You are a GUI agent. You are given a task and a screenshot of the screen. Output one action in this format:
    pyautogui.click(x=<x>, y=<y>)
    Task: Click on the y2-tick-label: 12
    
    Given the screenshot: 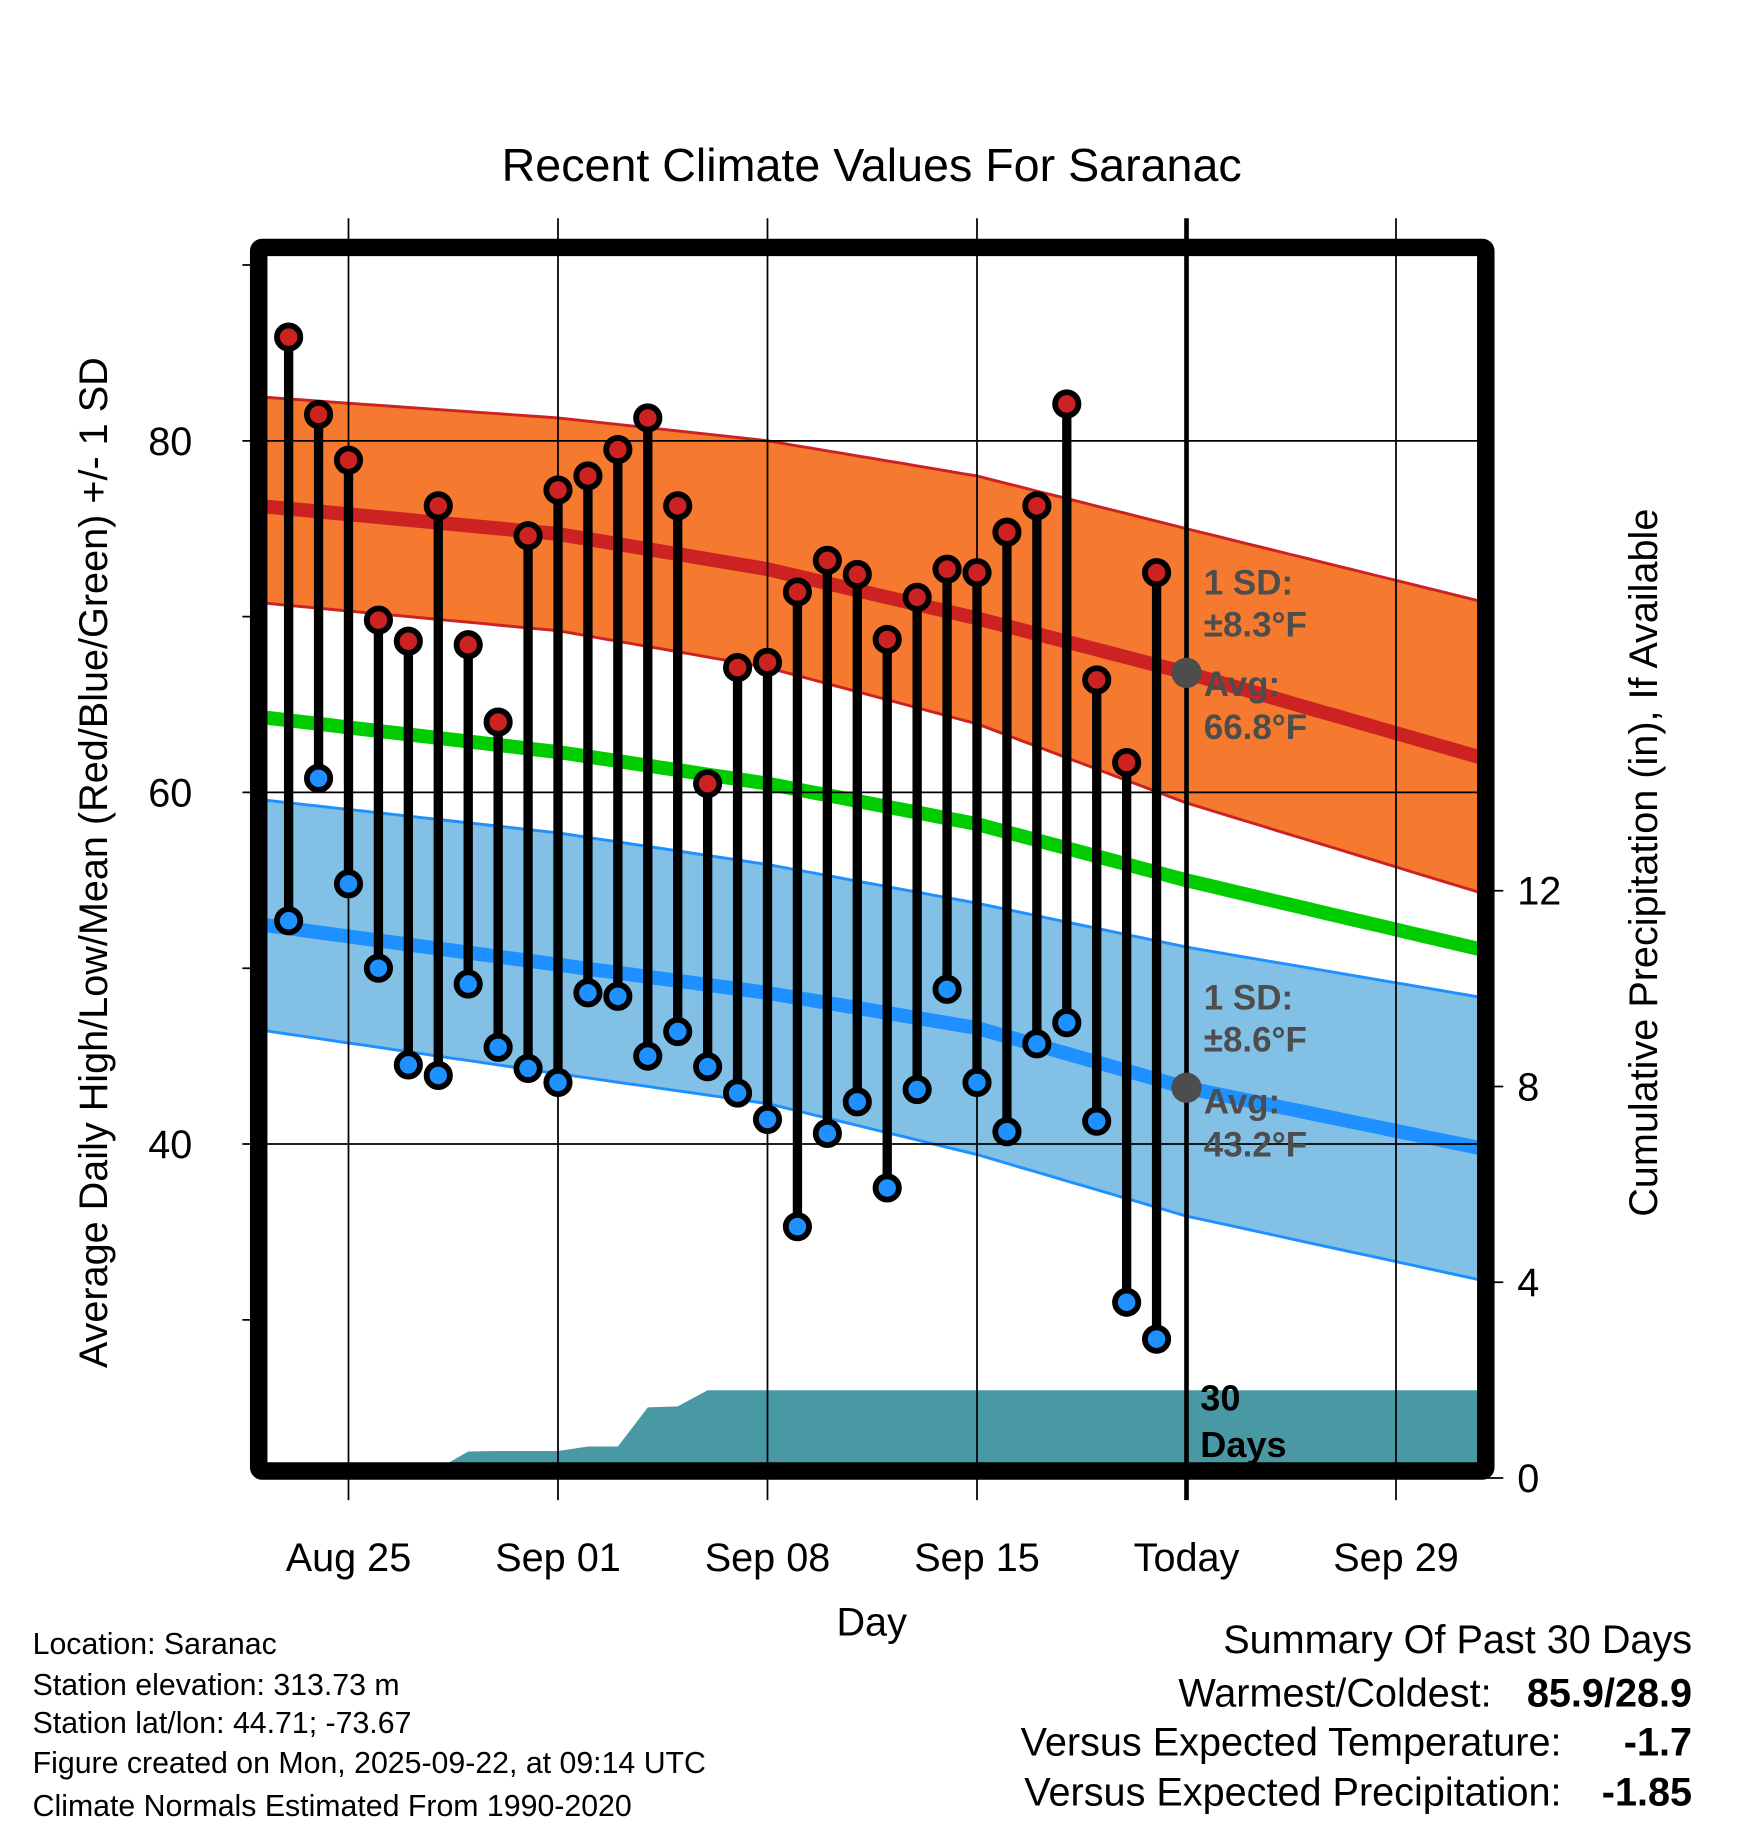 What is the action you would take?
    pyautogui.click(x=1539, y=892)
    